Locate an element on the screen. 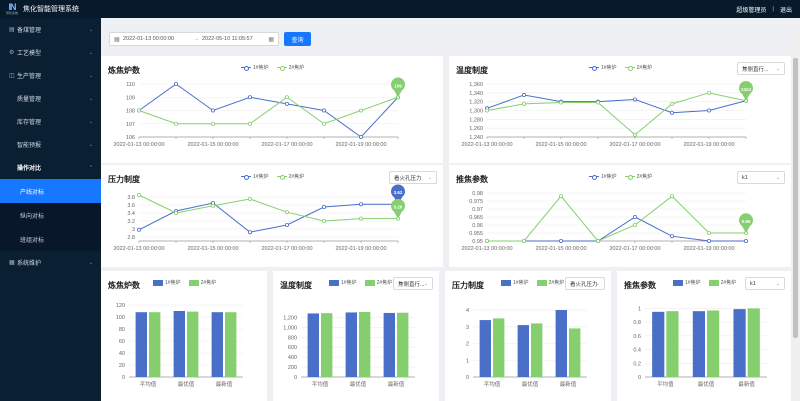 This screenshot has height=401, width=800. logout-link: 退出 is located at coordinates (785, 10).